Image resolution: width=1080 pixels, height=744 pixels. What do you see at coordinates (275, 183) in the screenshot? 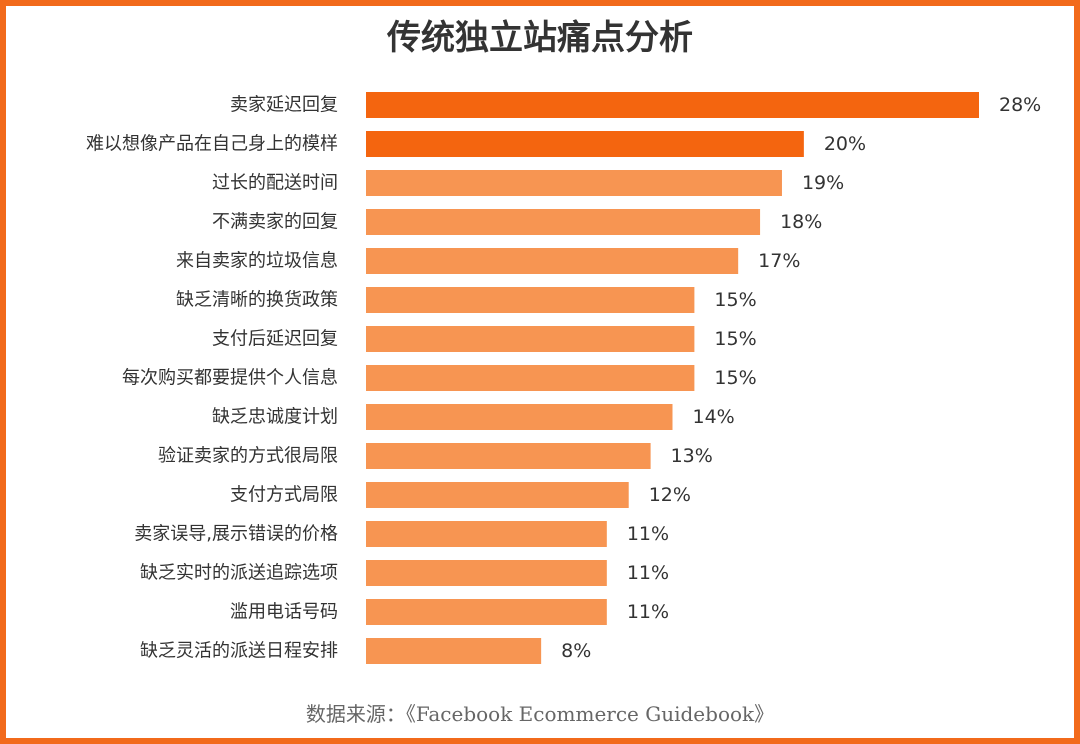
I see `category-label: 过长的配送时间` at bounding box center [275, 183].